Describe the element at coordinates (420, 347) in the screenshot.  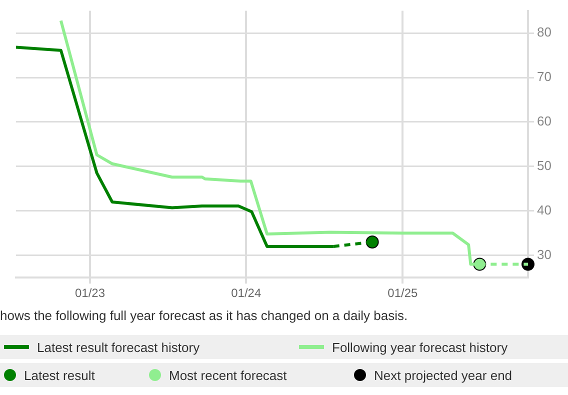
I see `legend-label: Following year forecast history` at that location.